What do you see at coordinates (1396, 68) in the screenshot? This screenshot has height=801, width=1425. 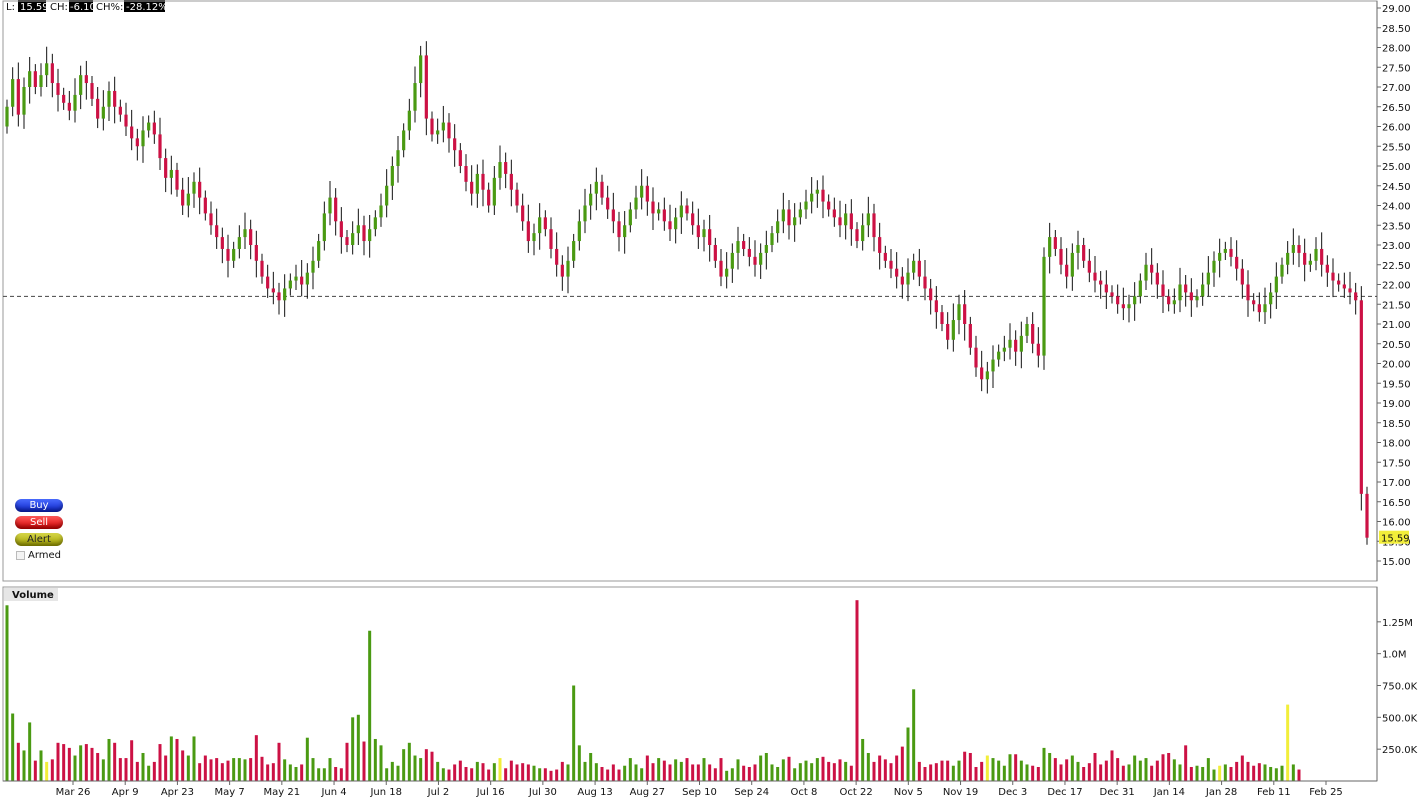 I see `price-tick-label: 27.50` at bounding box center [1396, 68].